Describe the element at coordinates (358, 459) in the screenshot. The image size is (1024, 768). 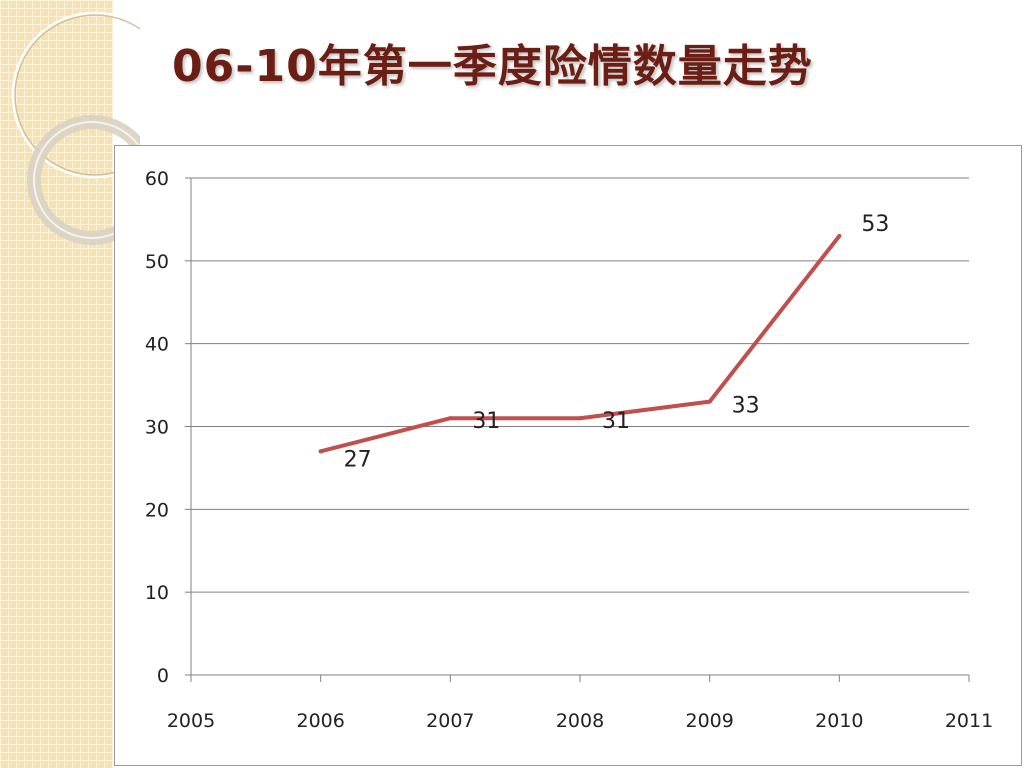
I see `data-label: 27` at that location.